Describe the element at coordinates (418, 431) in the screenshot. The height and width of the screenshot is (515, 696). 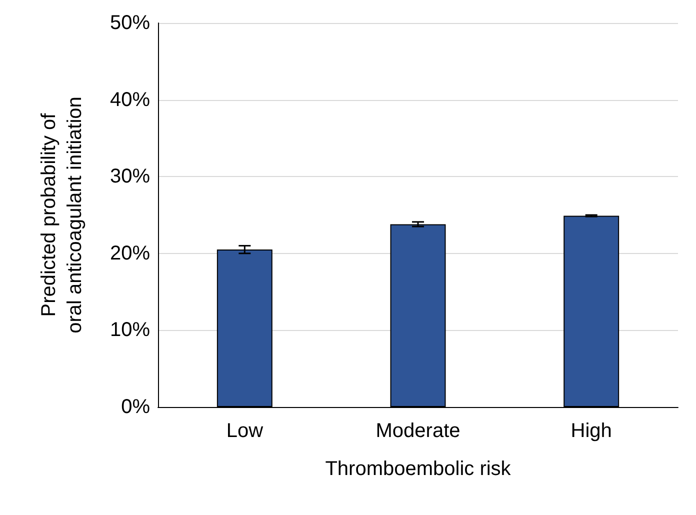
I see `x-tick-label: Moderate` at that location.